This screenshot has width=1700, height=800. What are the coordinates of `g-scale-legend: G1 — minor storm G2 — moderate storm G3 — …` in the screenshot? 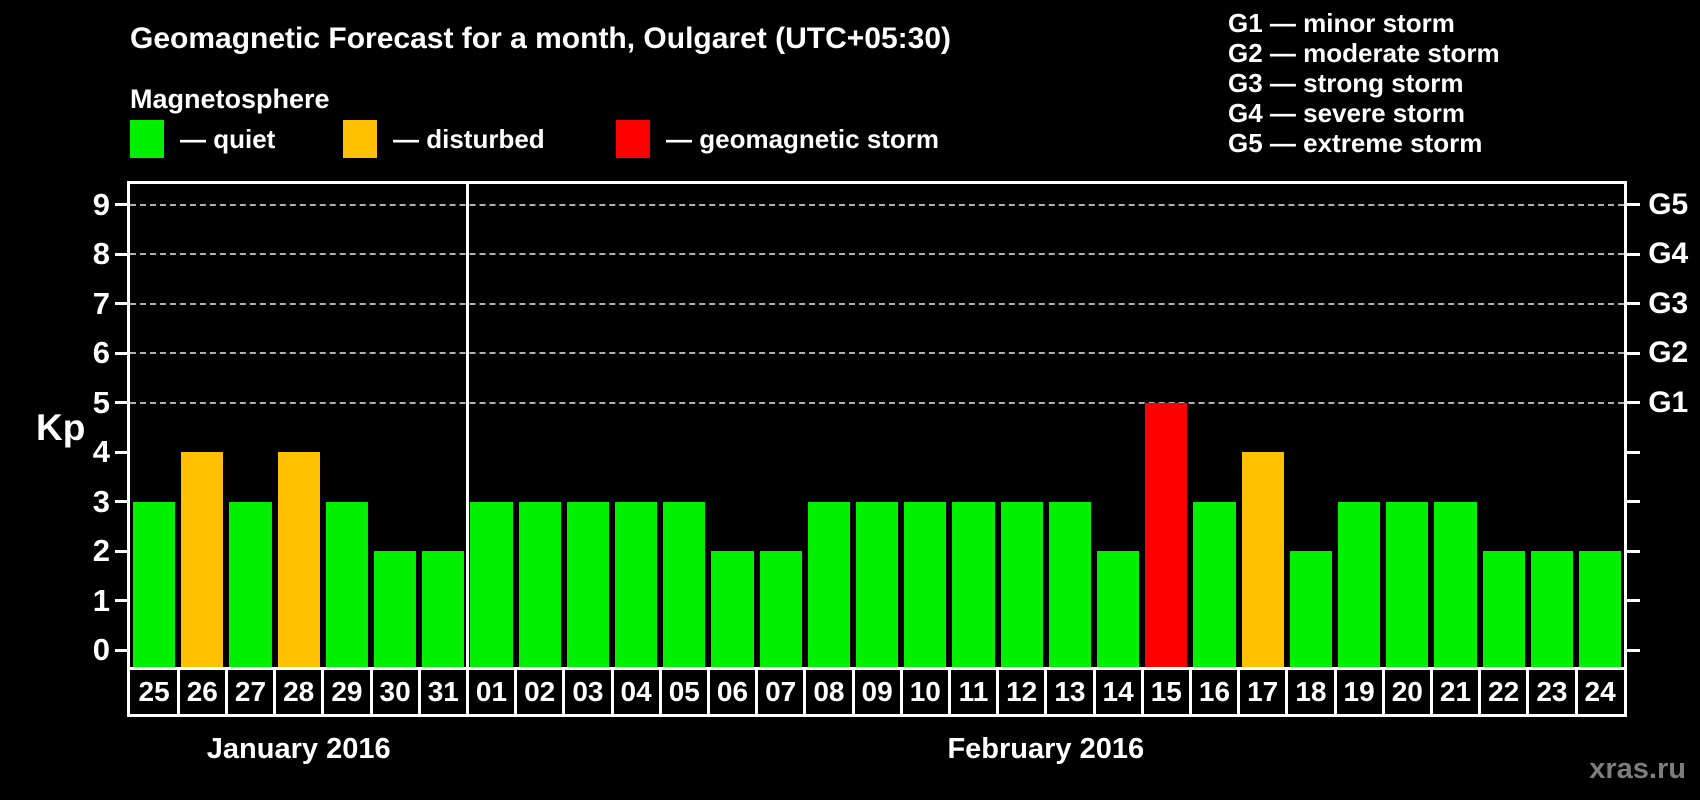 It's located at (1364, 83).